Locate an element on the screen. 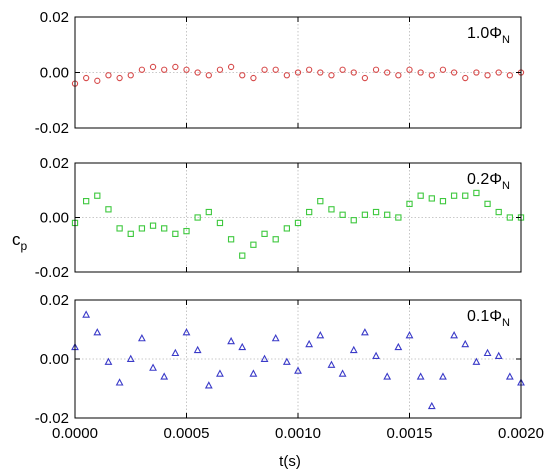 The height and width of the screenshot is (472, 550). panel-label: 0.2ΦN is located at coordinates (488, 181).